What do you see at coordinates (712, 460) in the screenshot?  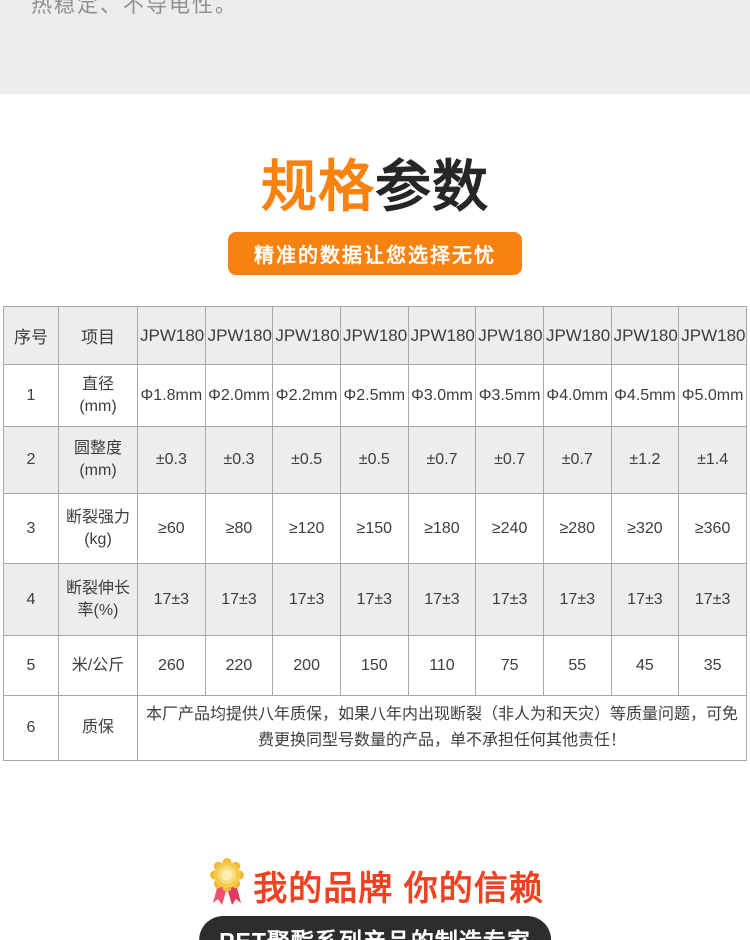 I see `value-cell: ±1.4` at bounding box center [712, 460].